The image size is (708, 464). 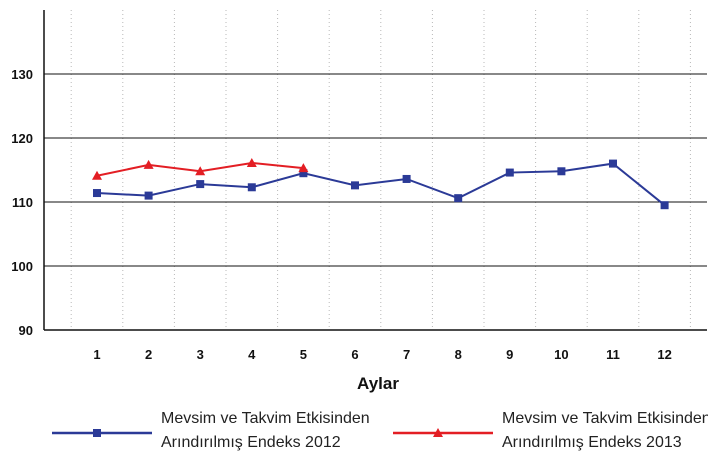 I want to click on series-line, so click(x=381, y=184).